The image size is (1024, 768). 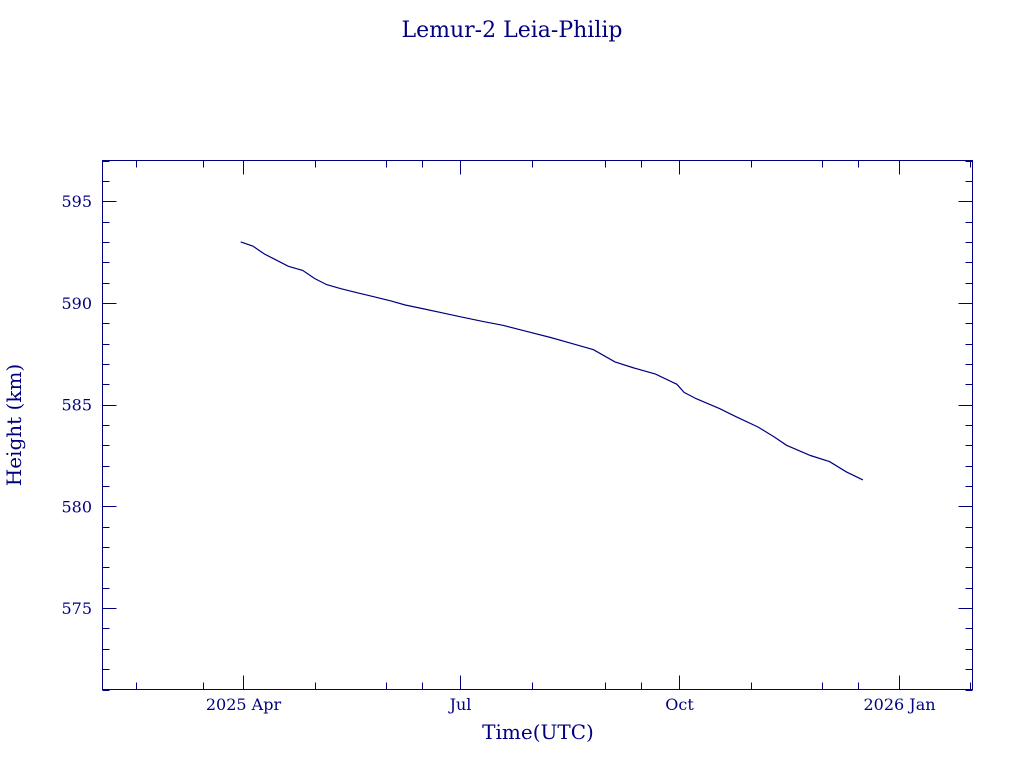 I want to click on x-tick-label: 2026 Jan, so click(x=899, y=704).